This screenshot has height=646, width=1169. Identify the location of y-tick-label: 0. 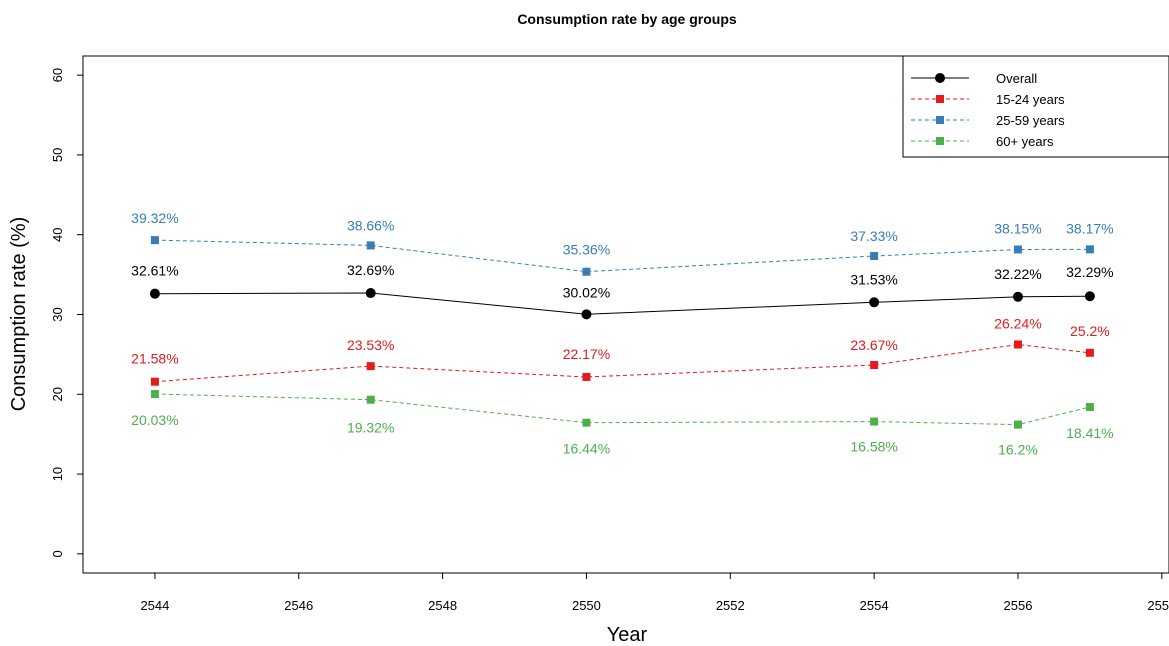
(57, 553).